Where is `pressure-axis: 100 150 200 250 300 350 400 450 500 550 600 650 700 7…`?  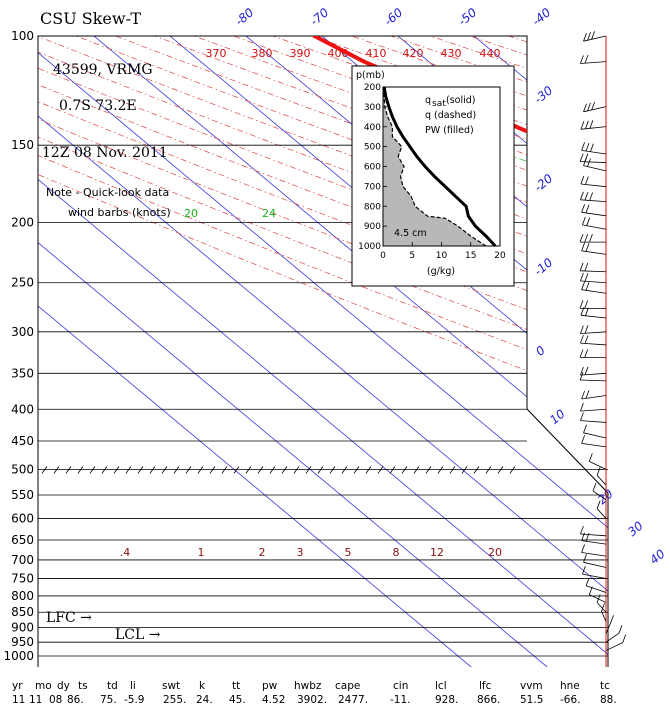 pressure-axis: 100 150 200 250 300 350 400 450 500 550 600 650 700 7… is located at coordinates (18, 346).